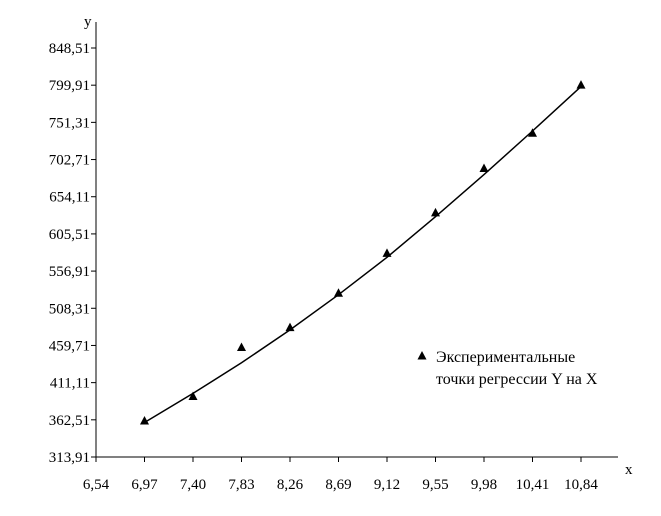  Describe the element at coordinates (69, 123) in the screenshot. I see `y-tick-label: 751,31` at that location.